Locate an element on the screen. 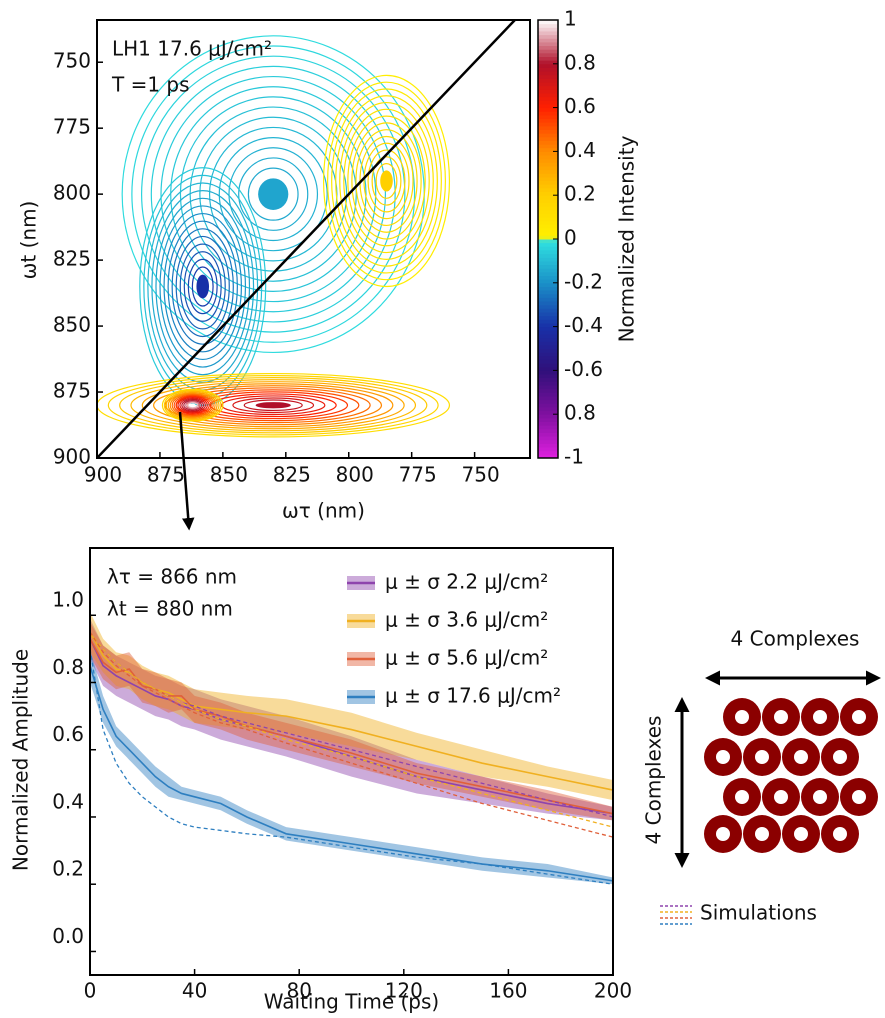  y-tick-label: 0.8 is located at coordinates (68, 667).